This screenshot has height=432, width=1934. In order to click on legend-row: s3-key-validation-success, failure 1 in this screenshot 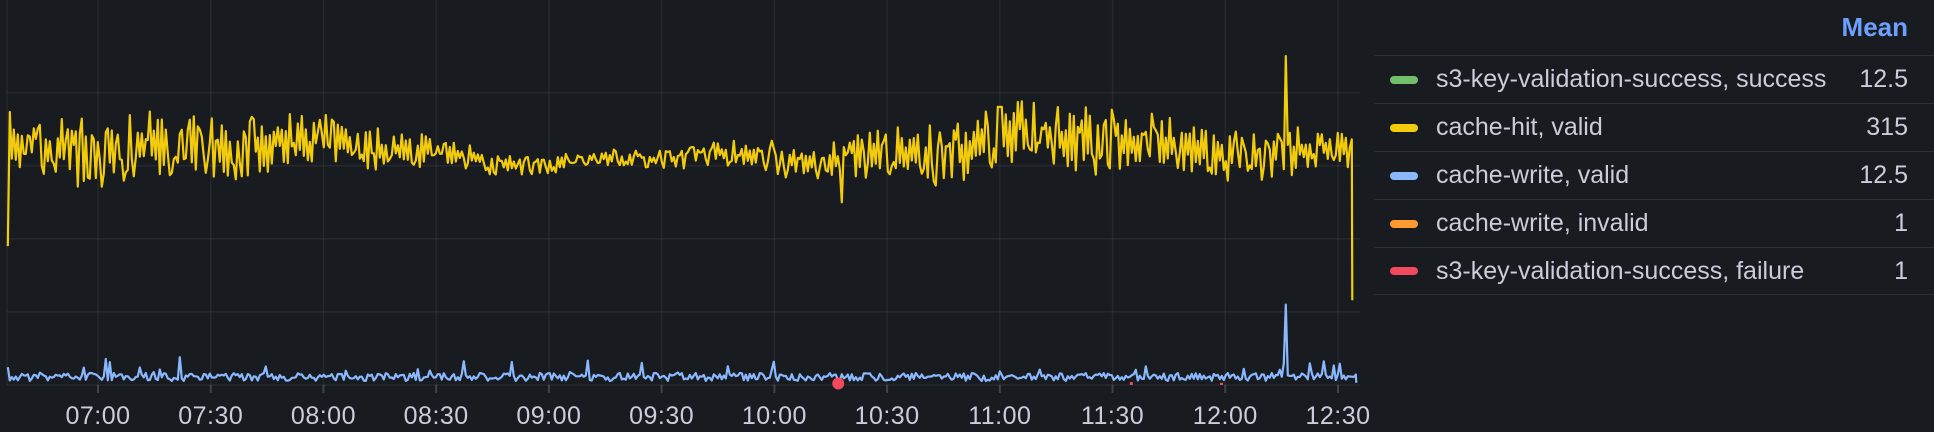, I will do `click(1654, 271)`.